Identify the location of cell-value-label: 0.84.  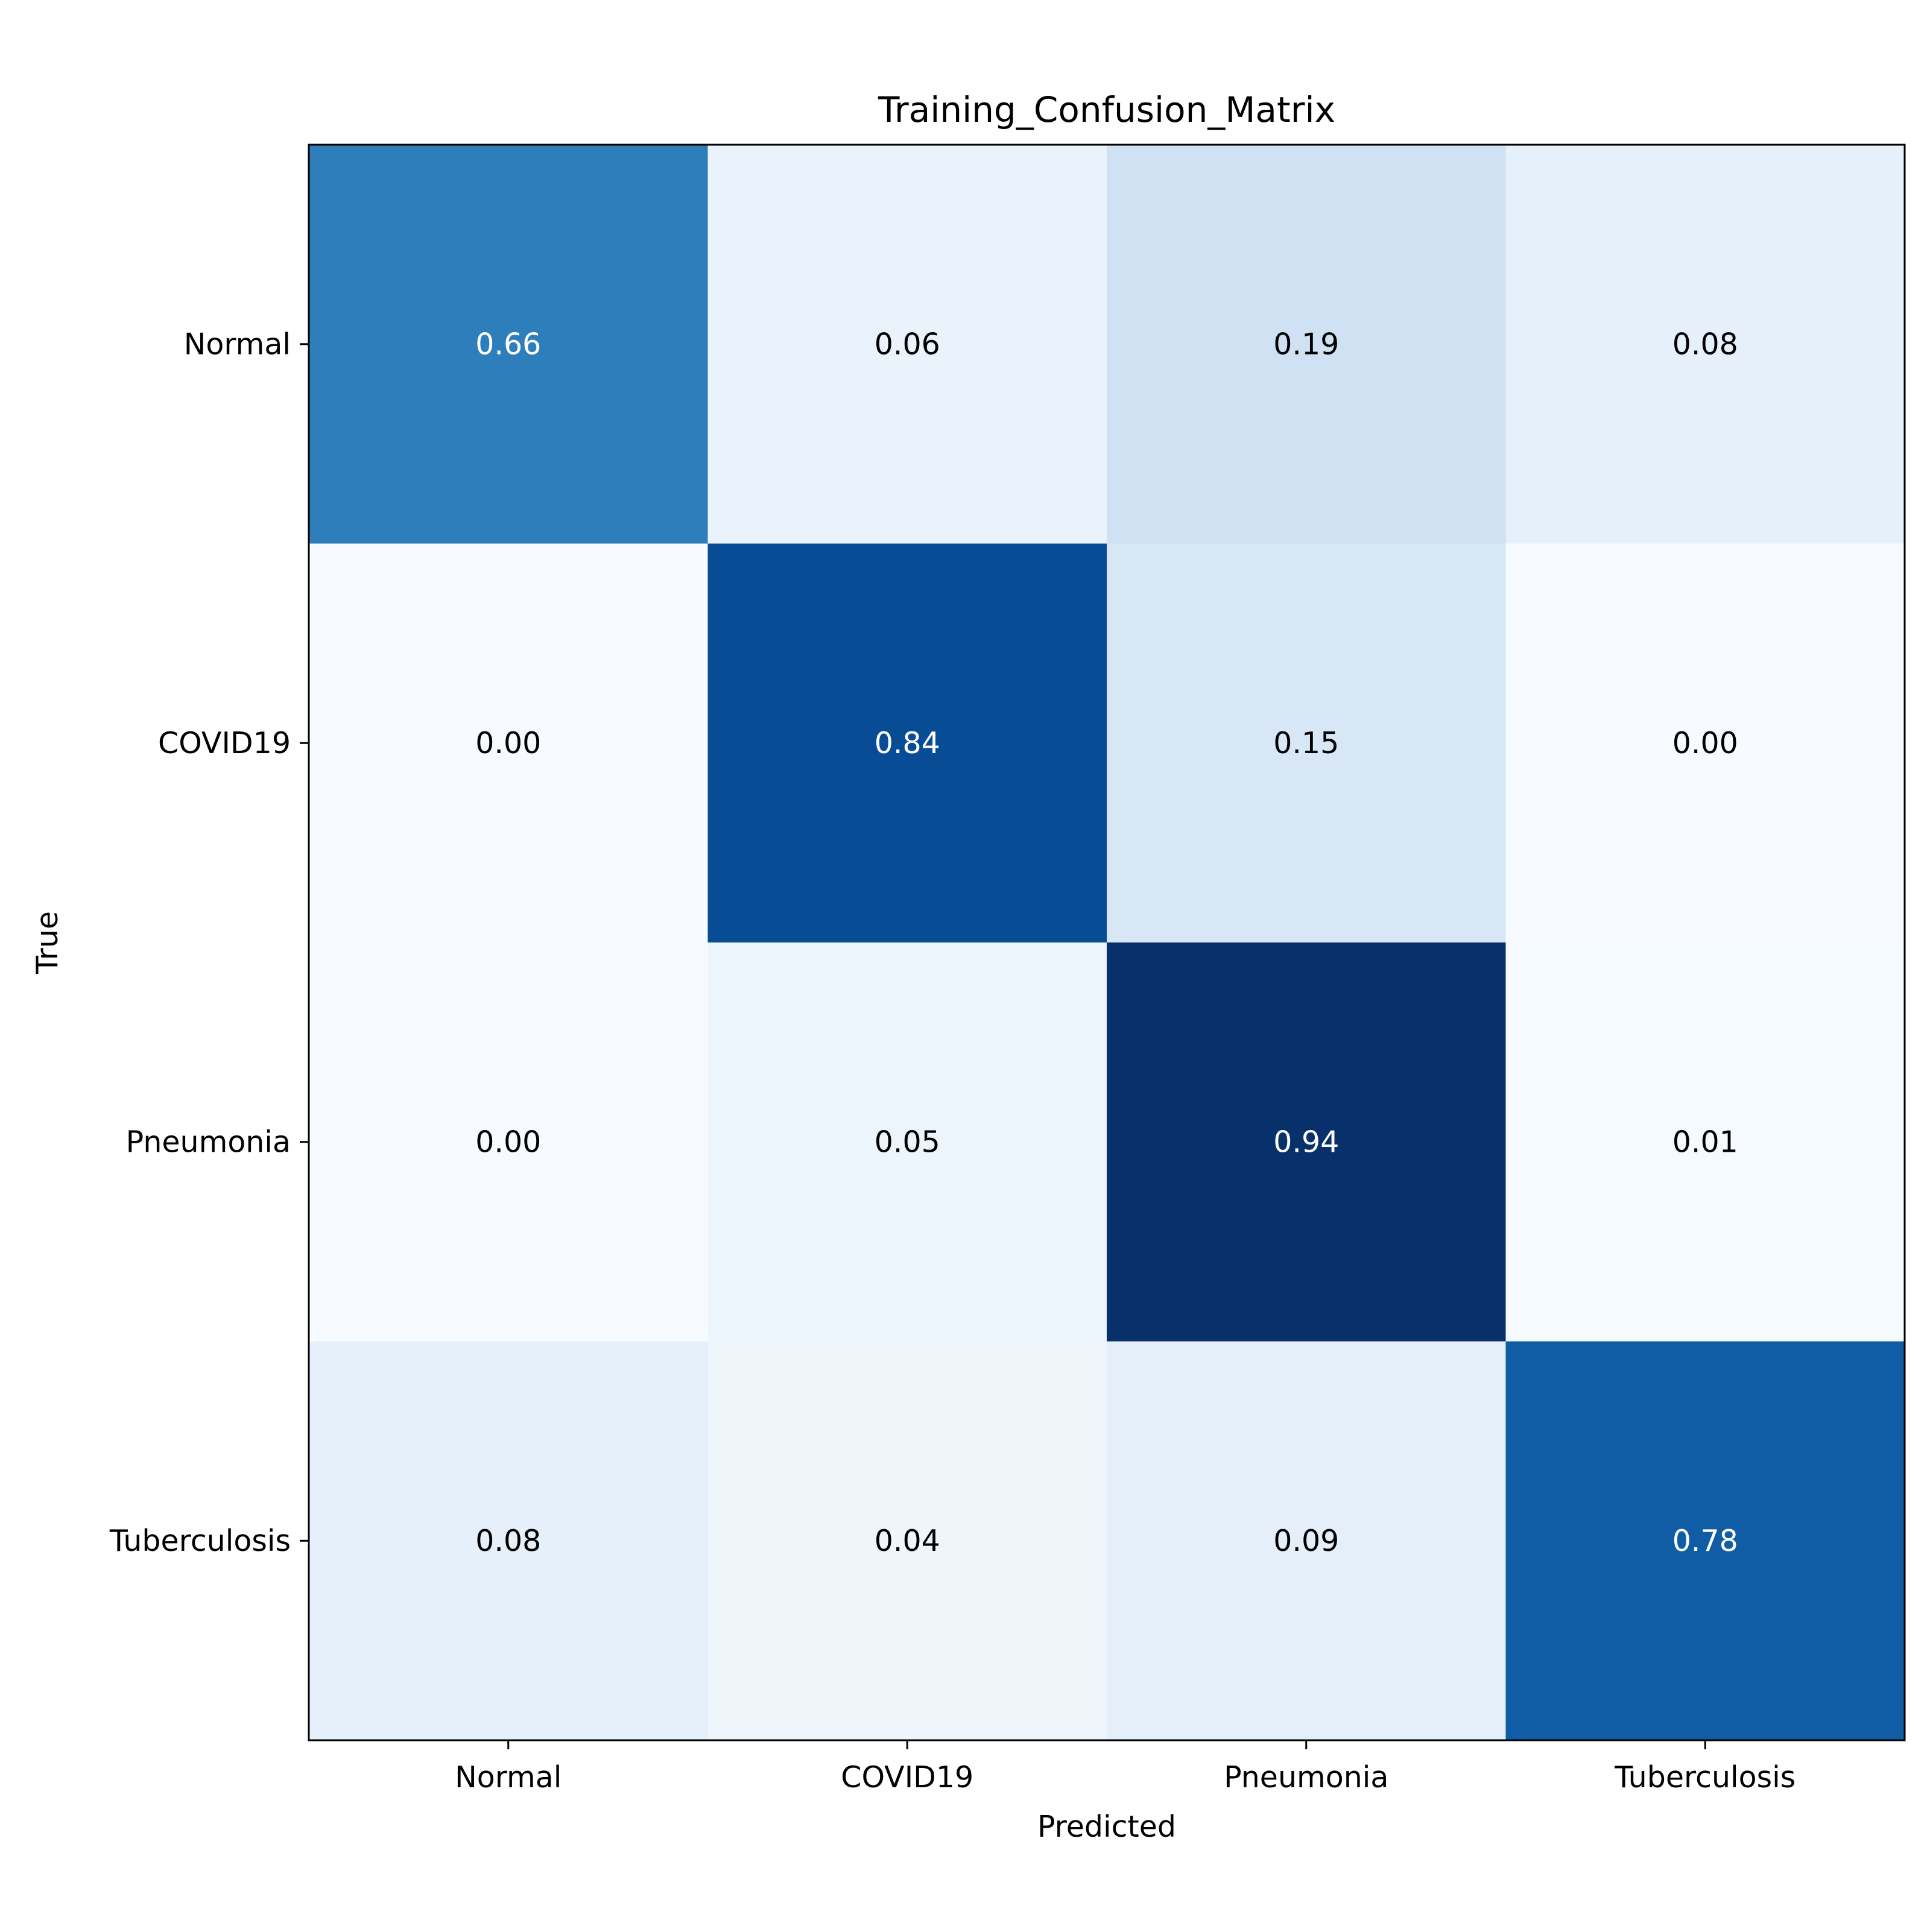
(907, 743).